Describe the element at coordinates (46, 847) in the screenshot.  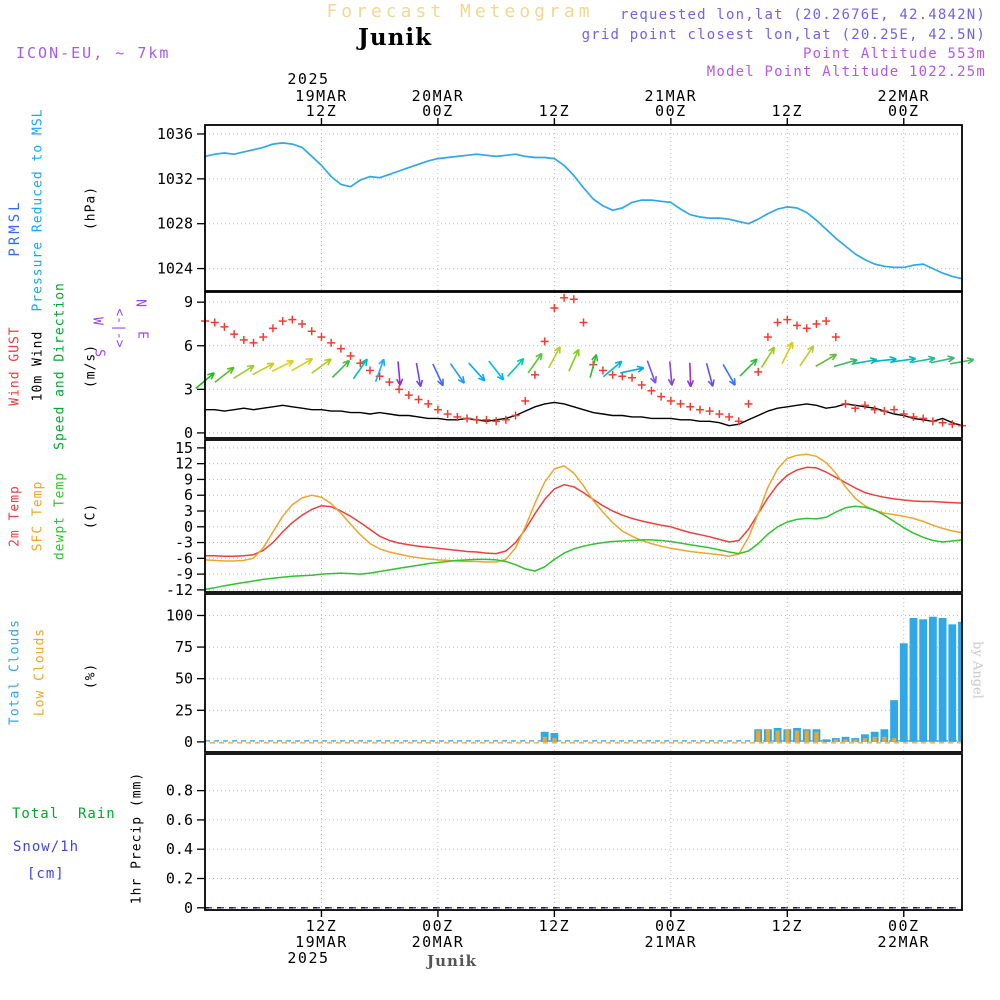
I see `snow-label: Snow/1h` at that location.